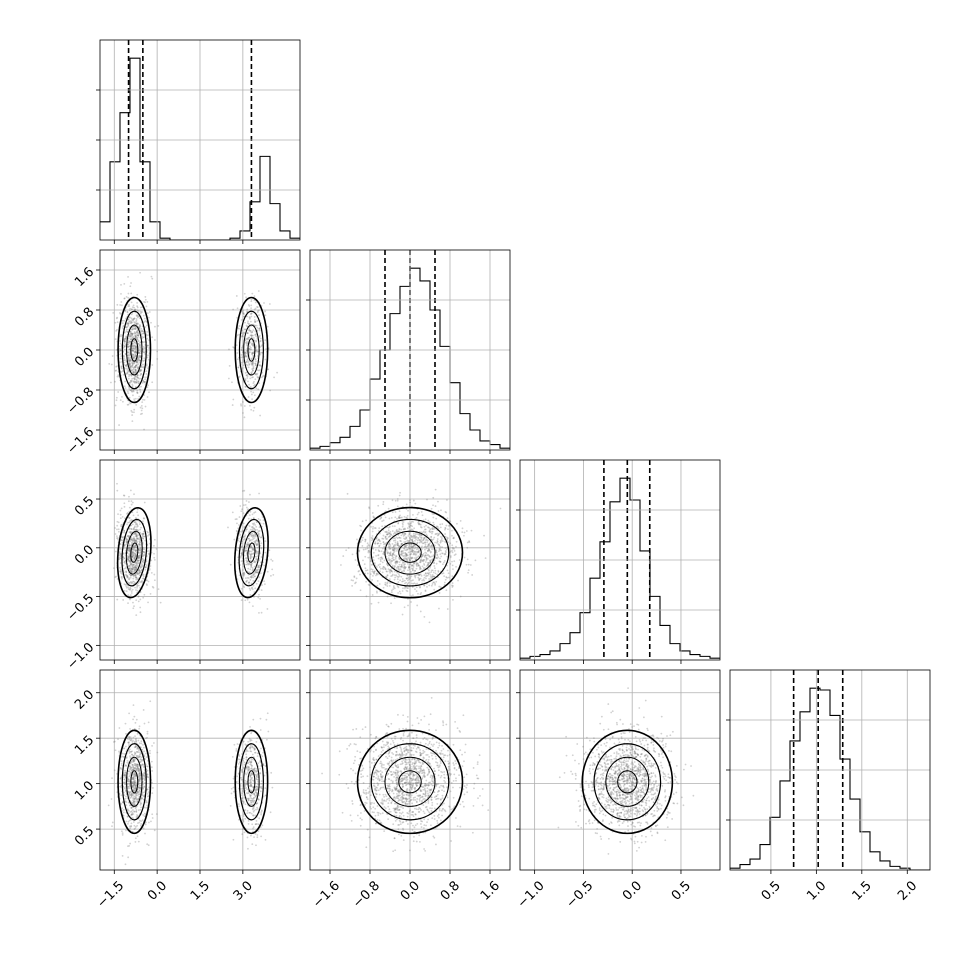 This screenshot has width=970, height=970. I want to click on panel-frame, so click(200, 350).